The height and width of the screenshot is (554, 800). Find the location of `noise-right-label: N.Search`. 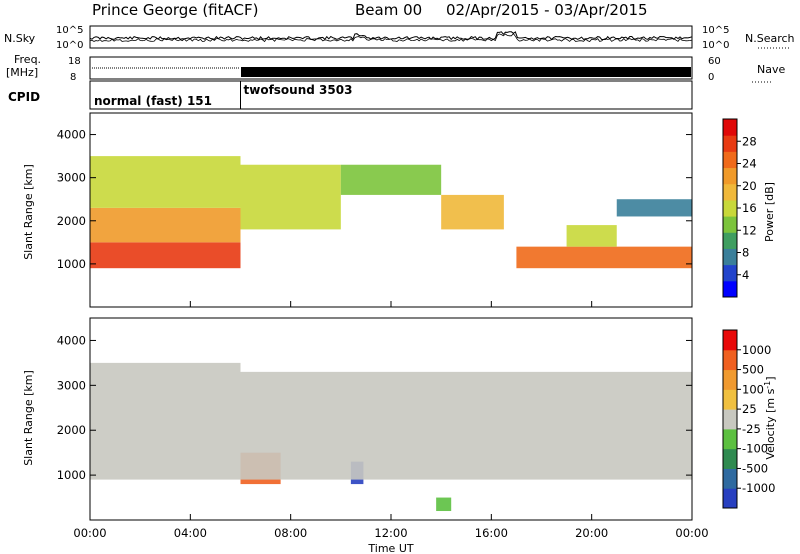

noise-right-label: N.Search is located at coordinates (770, 38).